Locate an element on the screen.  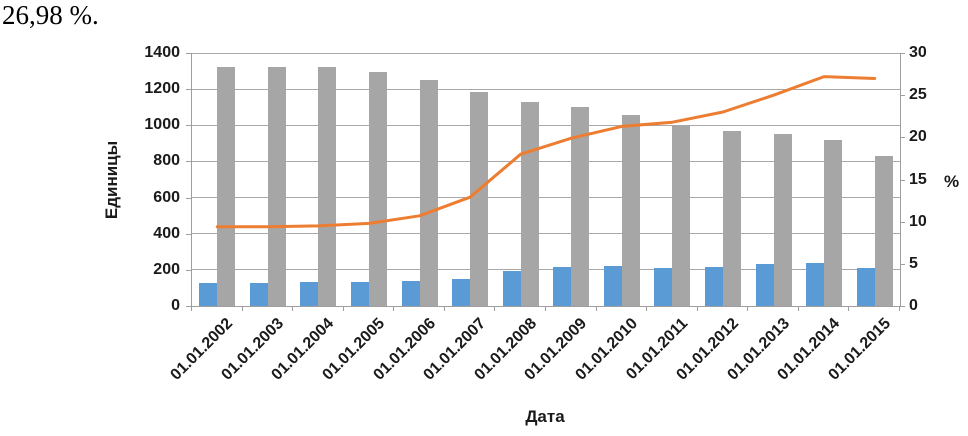
x-axis-title: Дата is located at coordinates (545, 416).